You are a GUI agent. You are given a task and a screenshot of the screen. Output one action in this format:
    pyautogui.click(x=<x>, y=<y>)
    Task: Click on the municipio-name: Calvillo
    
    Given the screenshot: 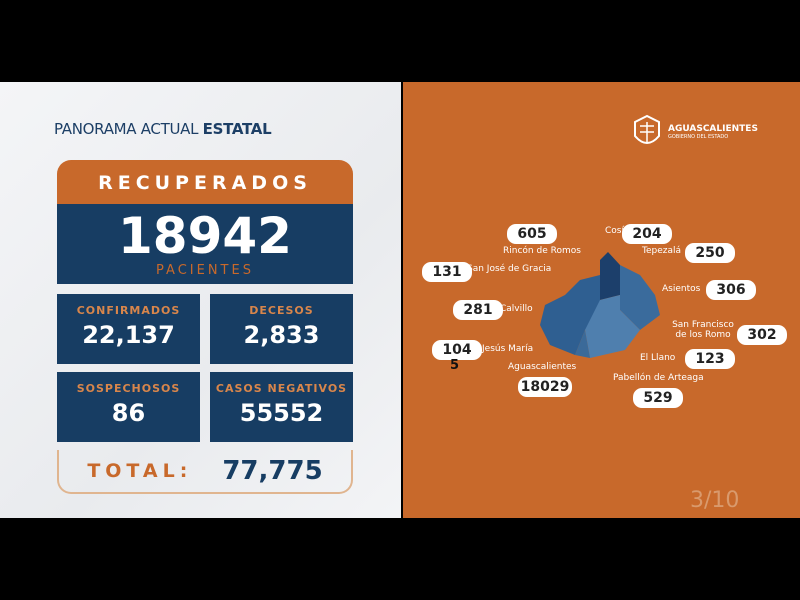 What is the action you would take?
    pyautogui.click(x=516, y=309)
    